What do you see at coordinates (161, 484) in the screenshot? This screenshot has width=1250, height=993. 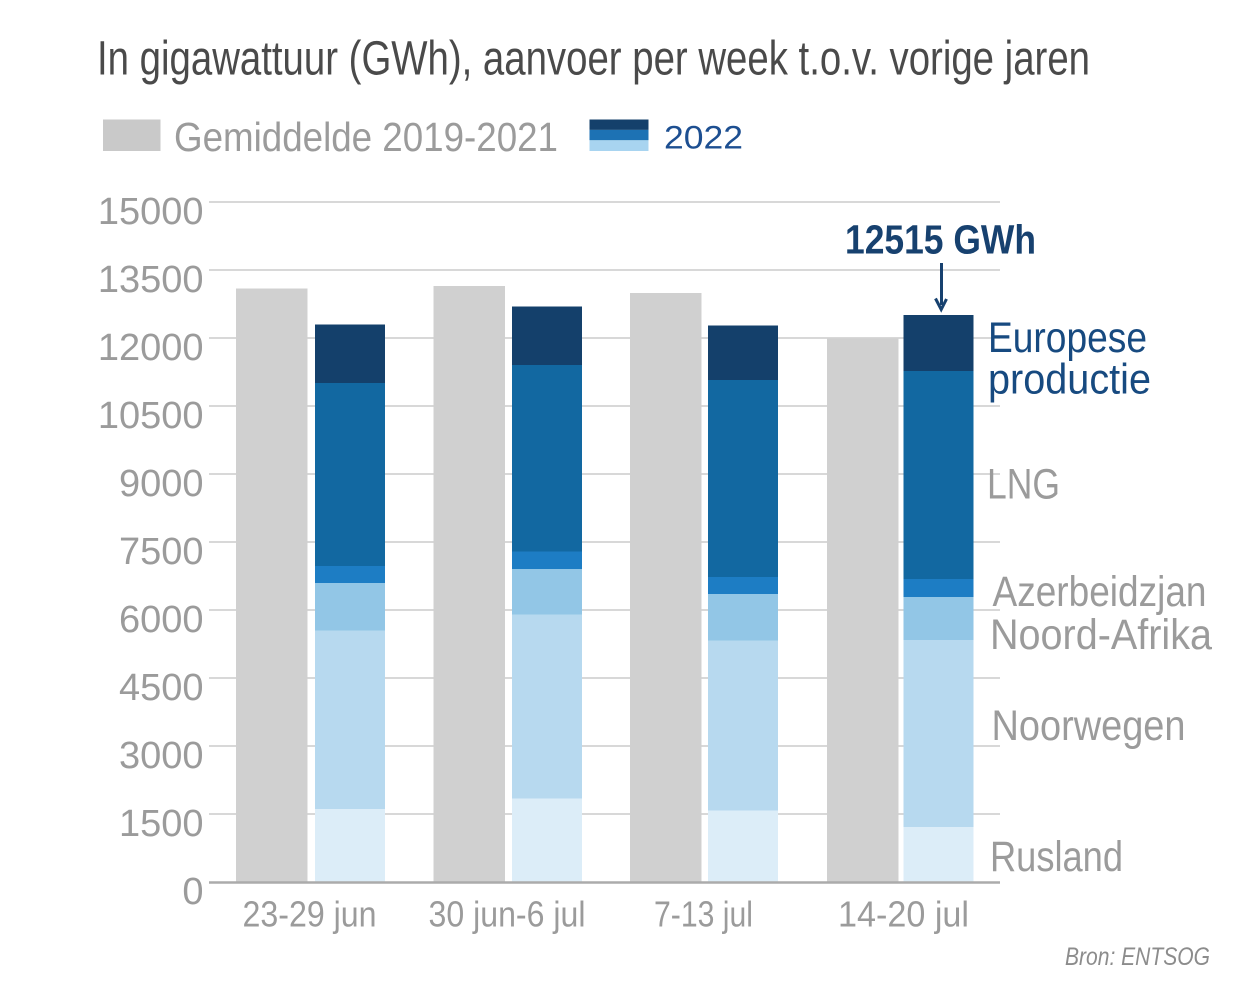 I see `svg-text: 9000` at bounding box center [161, 484].